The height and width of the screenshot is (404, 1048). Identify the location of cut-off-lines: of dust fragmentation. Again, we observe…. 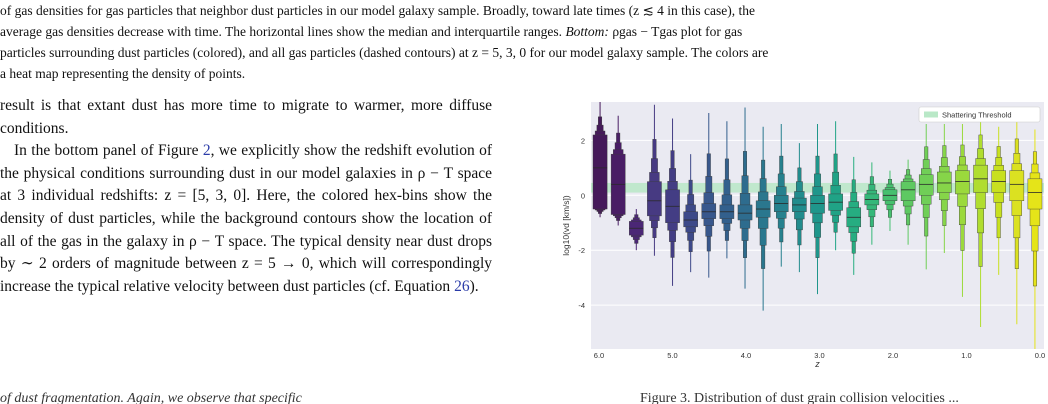
(524, 396).